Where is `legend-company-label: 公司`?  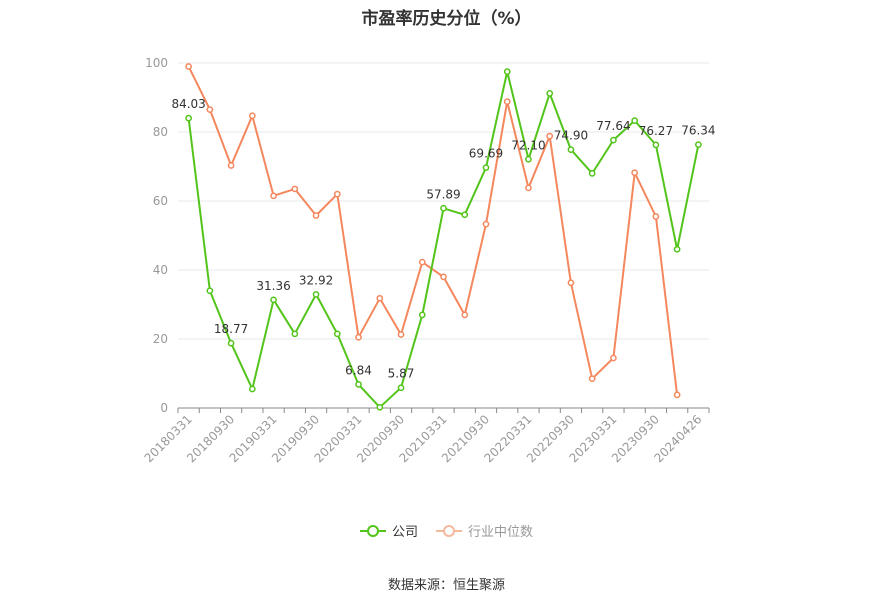 legend-company-label: 公司 is located at coordinates (404, 532).